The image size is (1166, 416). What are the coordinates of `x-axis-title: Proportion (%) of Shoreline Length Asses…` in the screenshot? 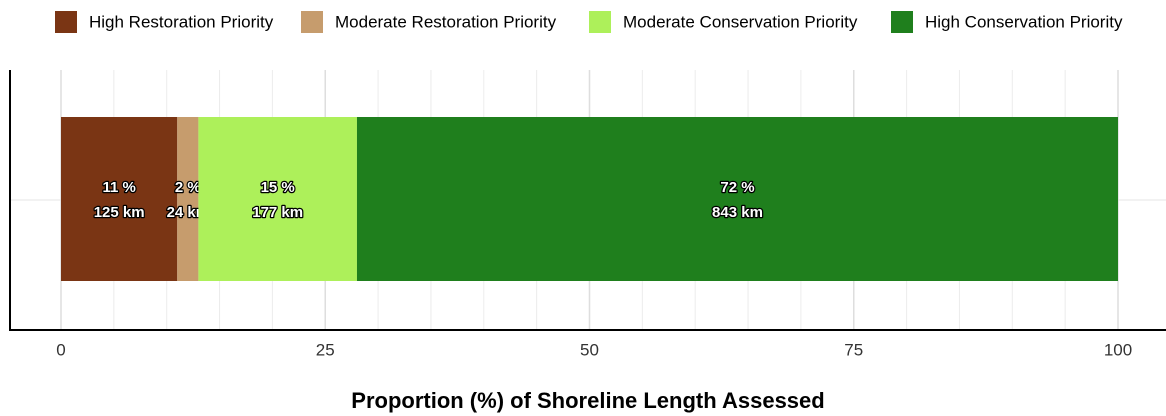 It's located at (587, 400).